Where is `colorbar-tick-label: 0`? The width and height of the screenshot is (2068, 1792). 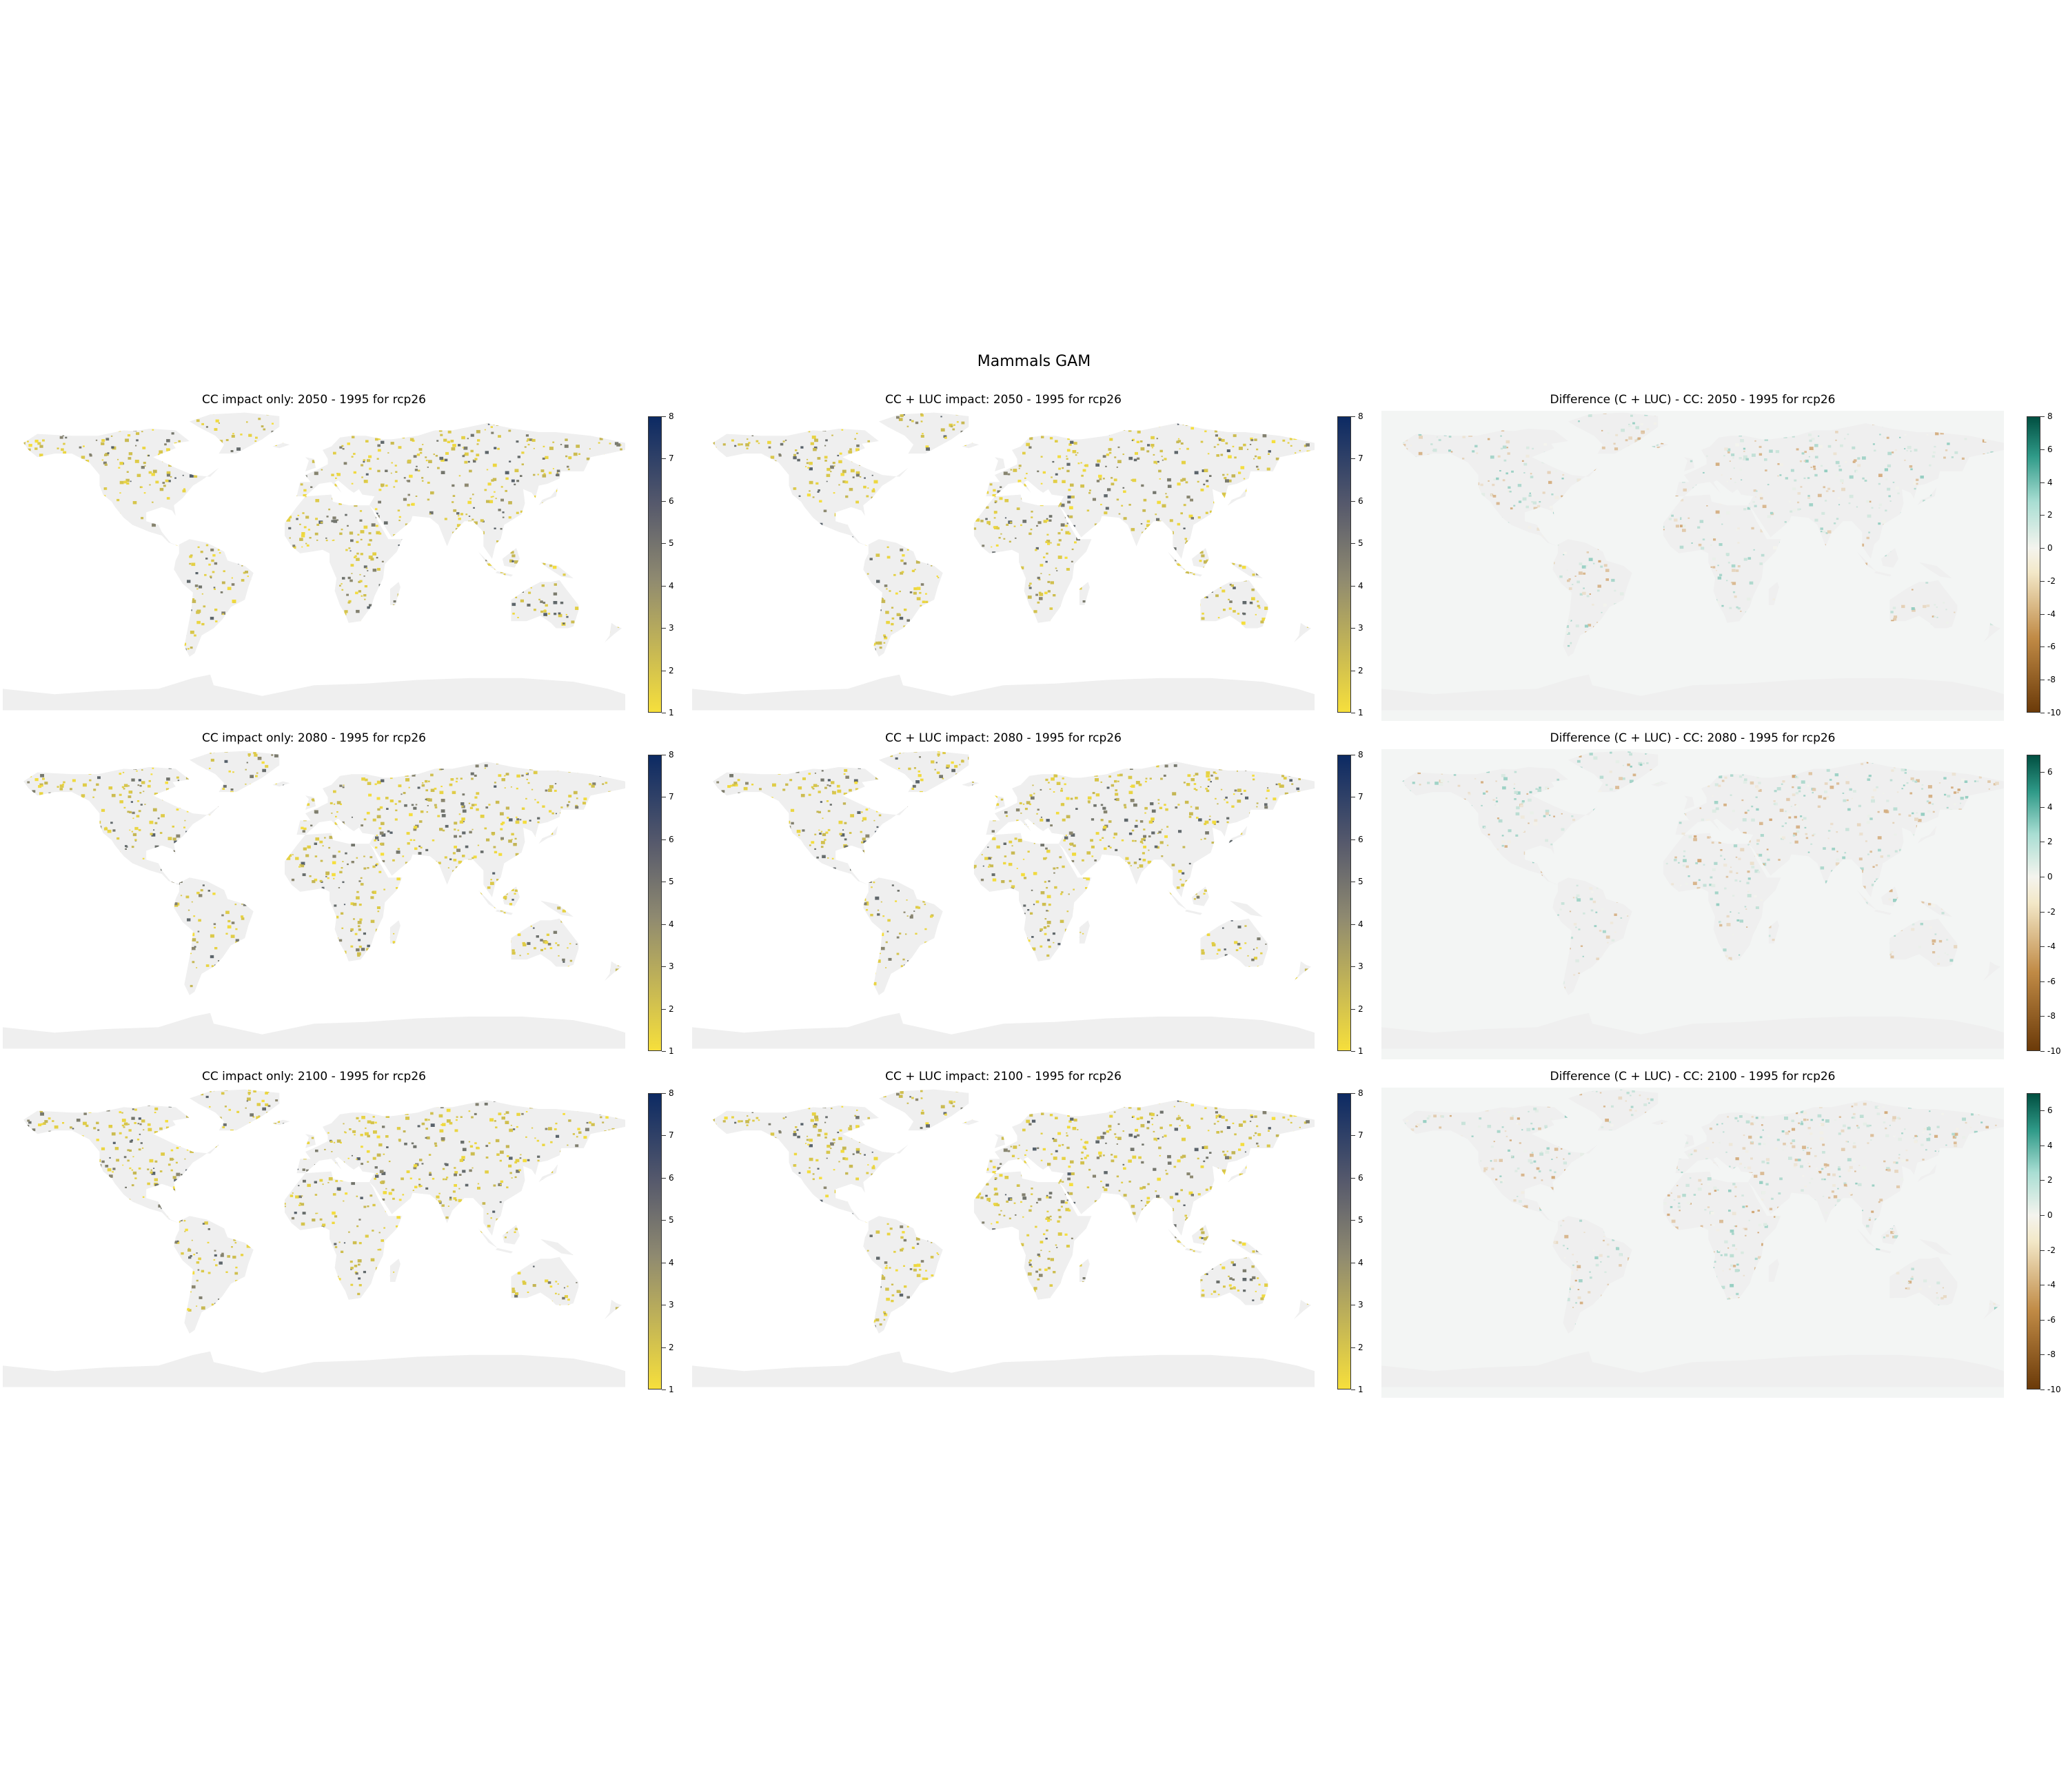
colorbar-tick-label: 0 is located at coordinates (2050, 548).